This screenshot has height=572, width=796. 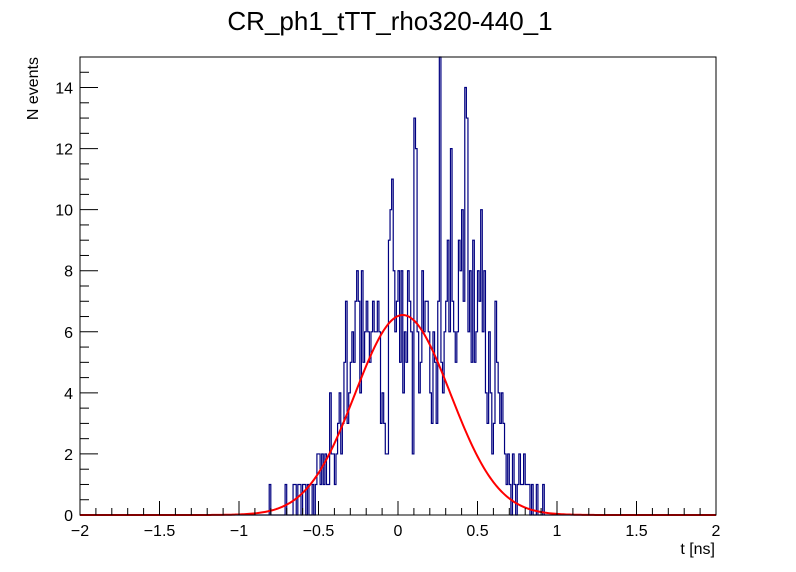 I want to click on y-tick-label: 8, so click(x=68, y=272).